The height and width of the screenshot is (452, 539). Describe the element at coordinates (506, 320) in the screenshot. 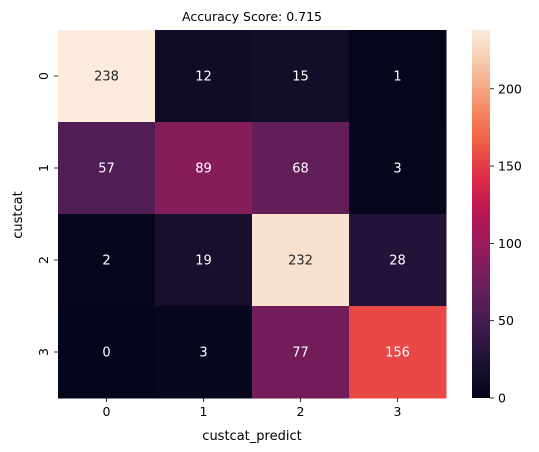

I see `colorbar-tick-label: 50` at that location.